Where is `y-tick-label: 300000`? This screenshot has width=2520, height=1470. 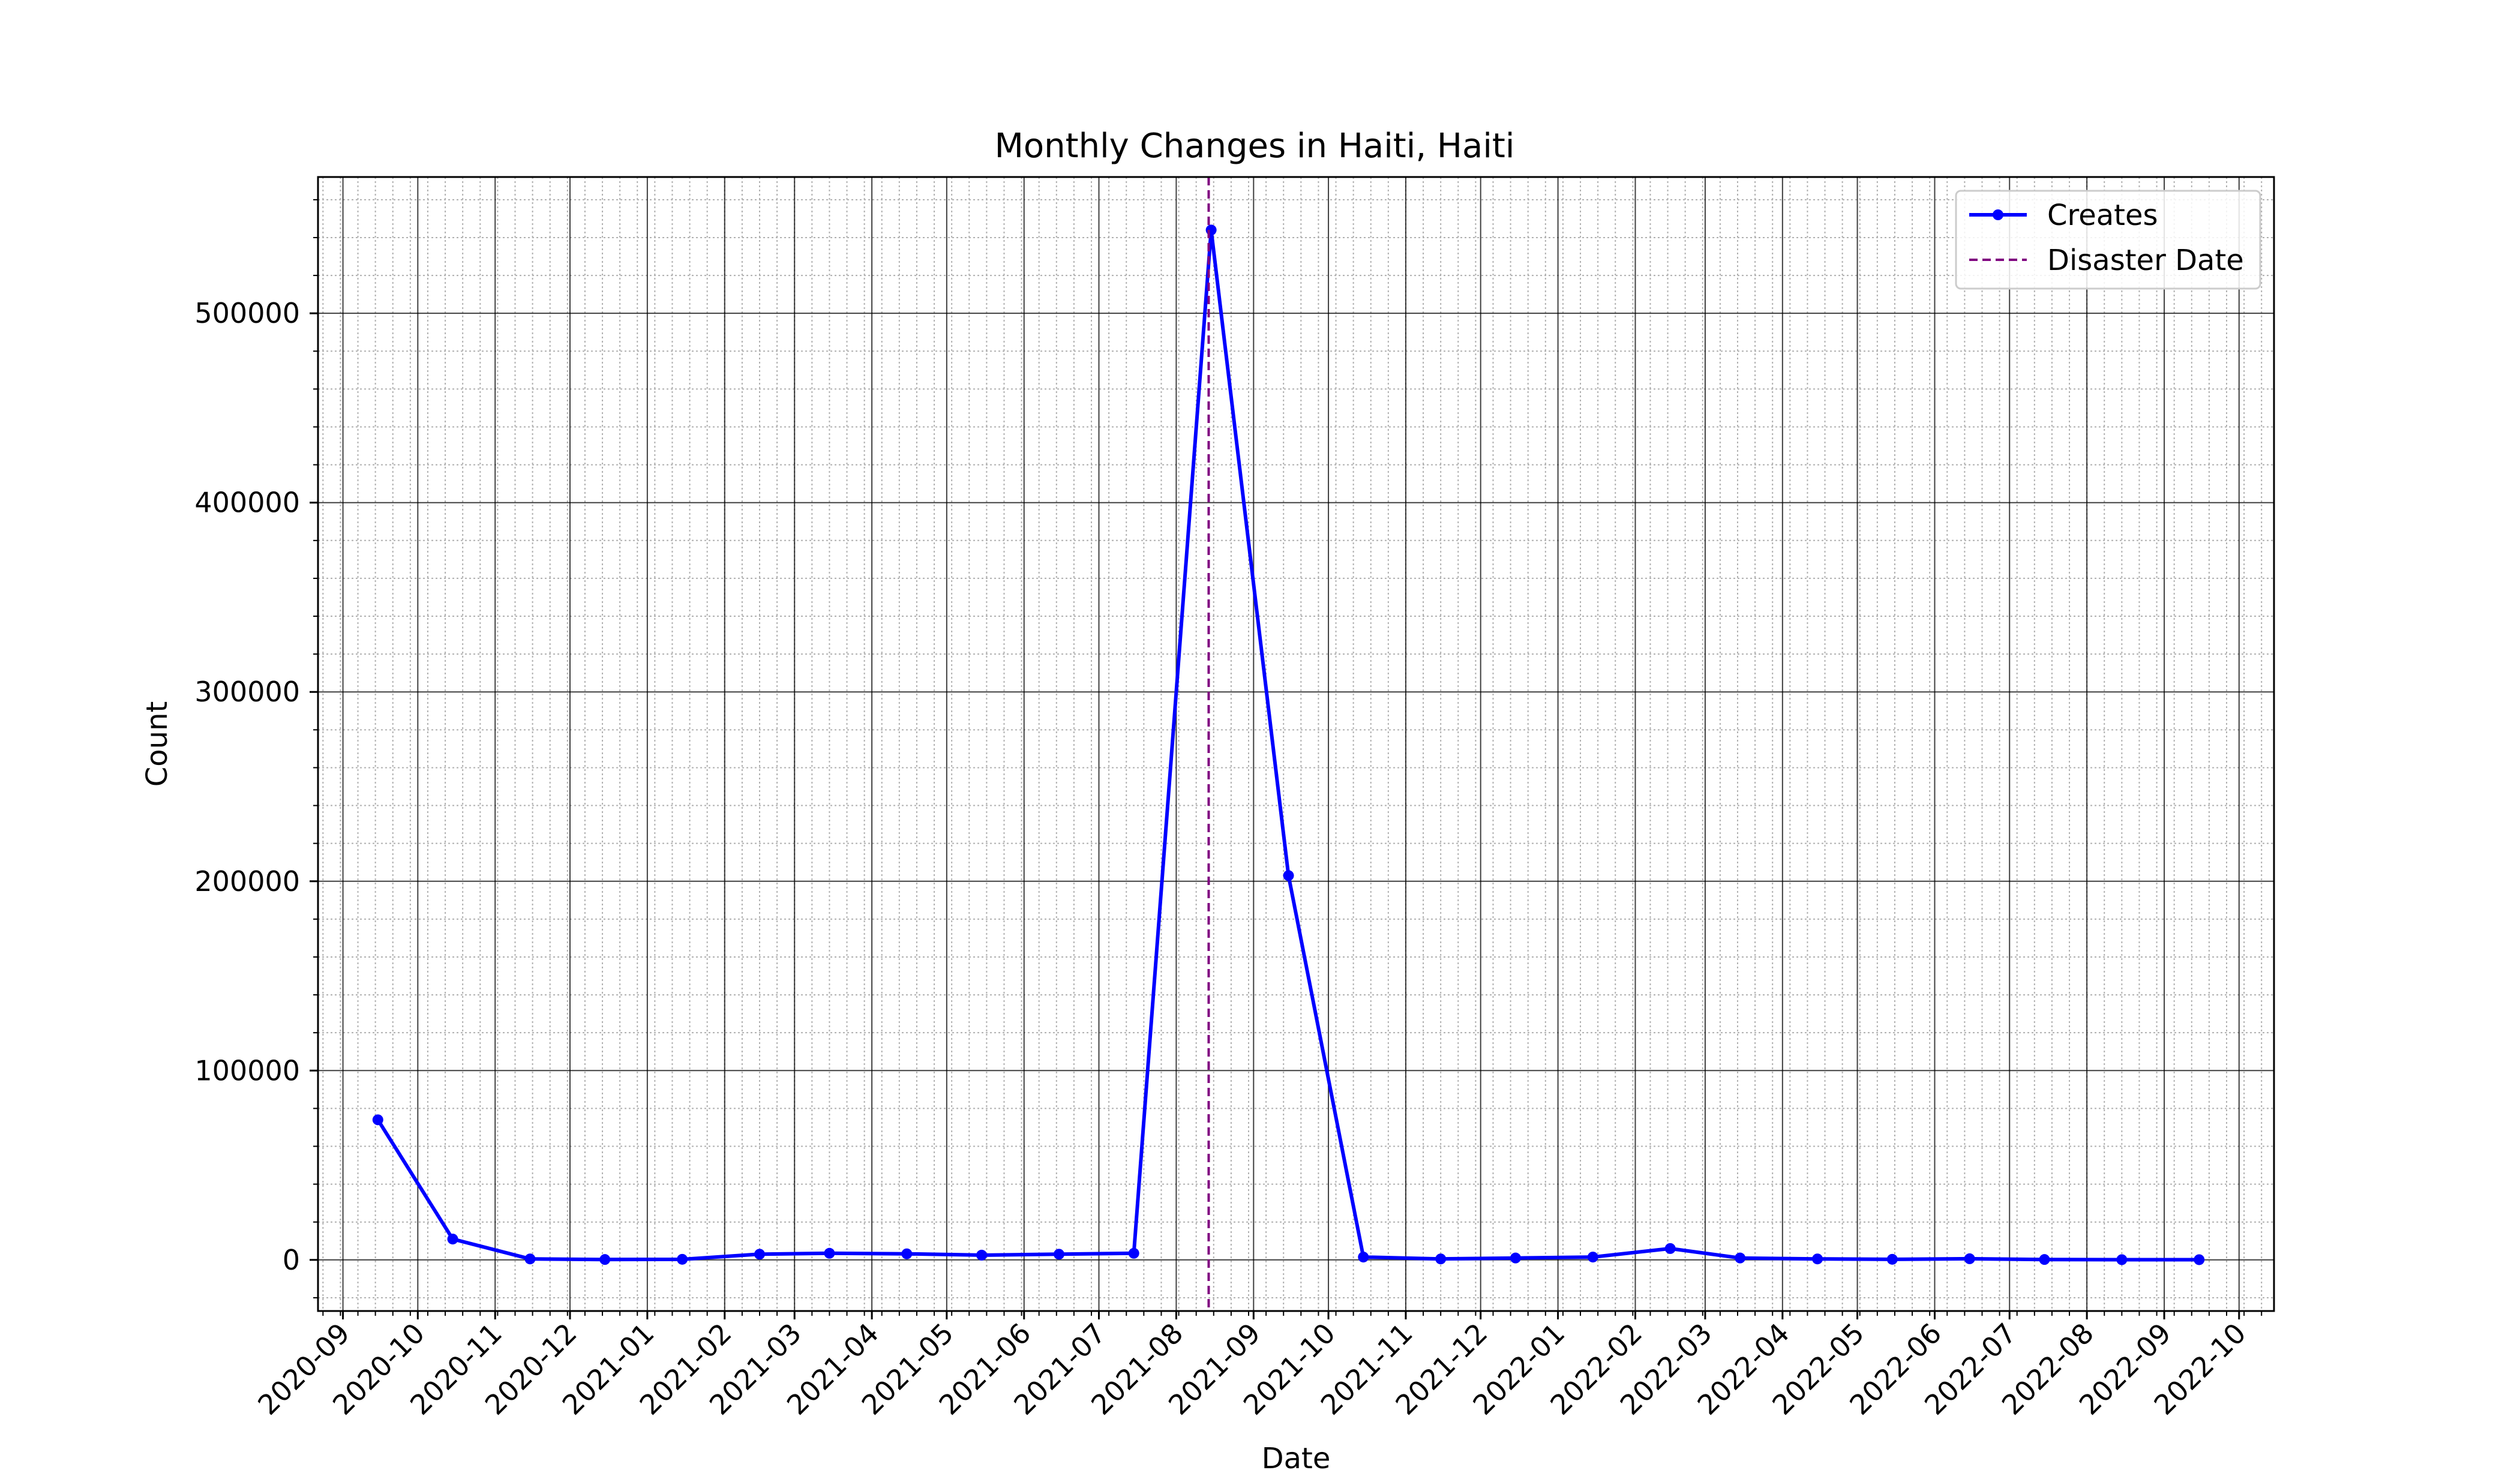
y-tick-label: 300000 is located at coordinates (247, 692).